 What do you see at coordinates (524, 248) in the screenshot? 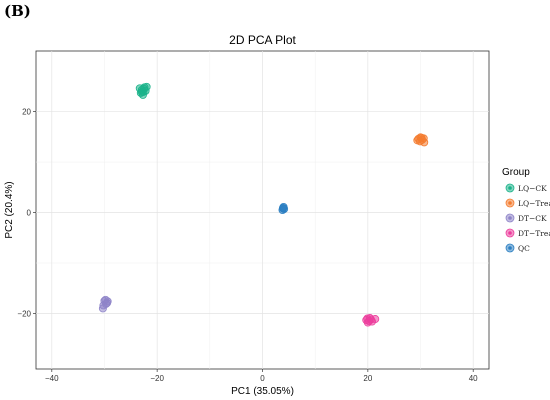
I see `legend-label: QC` at bounding box center [524, 248].